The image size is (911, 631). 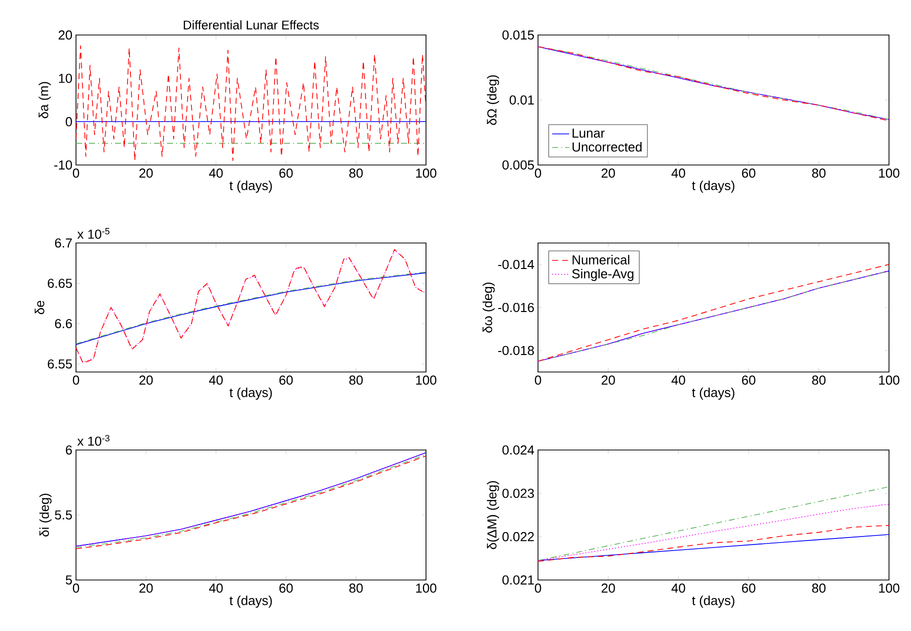 What do you see at coordinates (518, 580) in the screenshot?
I see `y-tick-label: 0.021` at bounding box center [518, 580].